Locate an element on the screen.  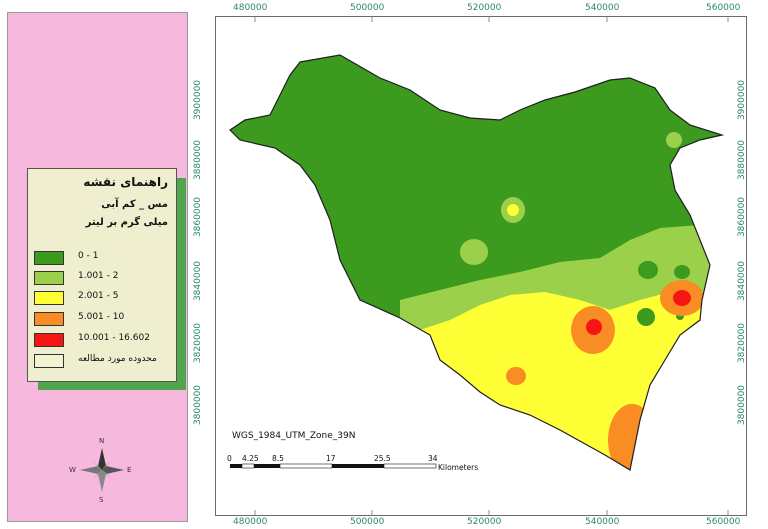
compass-point-west is located at coordinates (91, 470).